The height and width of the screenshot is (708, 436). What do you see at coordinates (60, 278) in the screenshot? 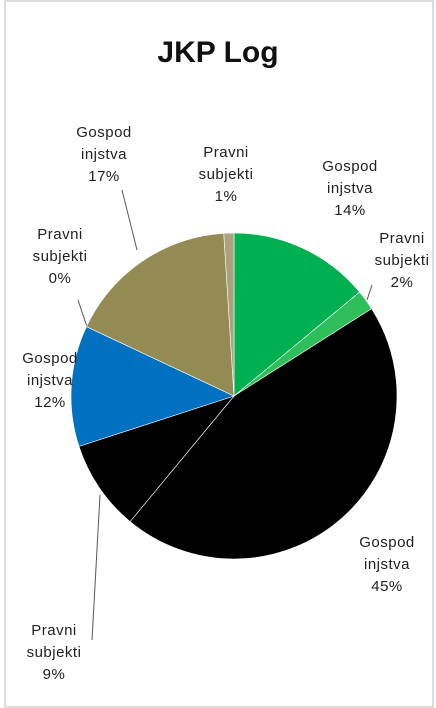
I see `slice-percent: 0%` at bounding box center [60, 278].